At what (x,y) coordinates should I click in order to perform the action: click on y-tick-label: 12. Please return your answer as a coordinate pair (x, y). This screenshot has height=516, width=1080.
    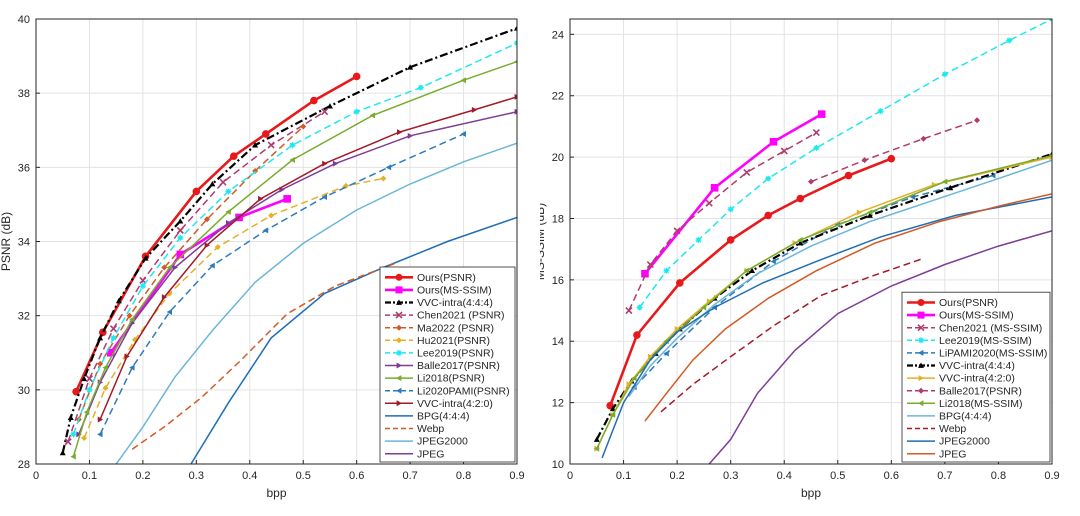
    Looking at the image, I should click on (558, 404).